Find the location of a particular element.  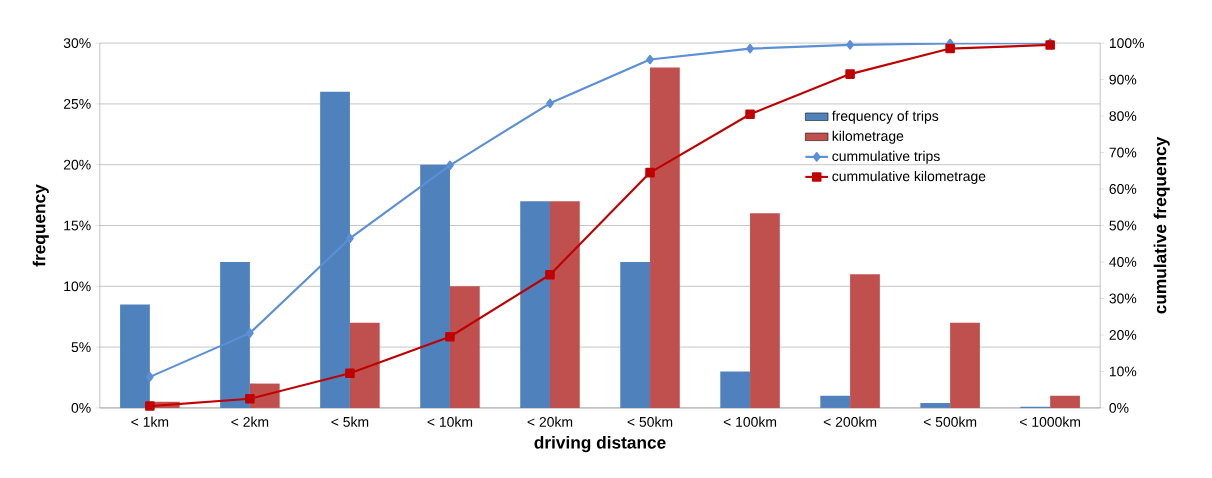

x-axis-title: driving distance is located at coordinates (600, 444).